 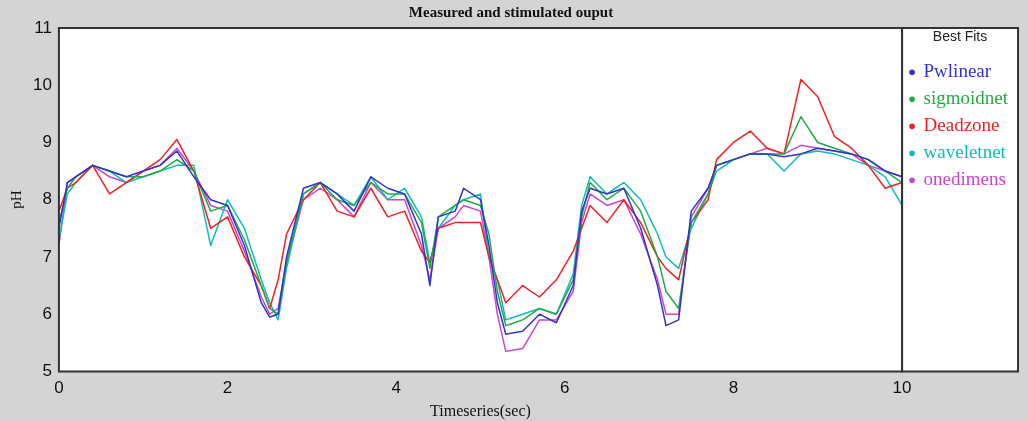 What do you see at coordinates (511, 11) in the screenshot?
I see `chart-title: Measured and stimulated ouput` at bounding box center [511, 11].